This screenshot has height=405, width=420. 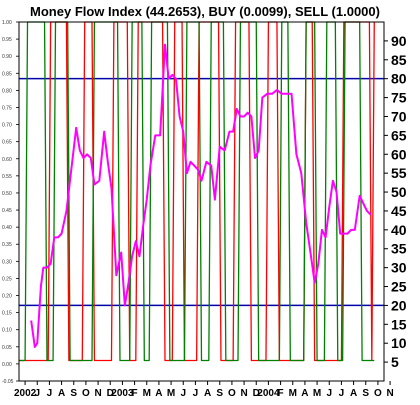 I want to click on right-tick-label: 60, so click(x=399, y=154).